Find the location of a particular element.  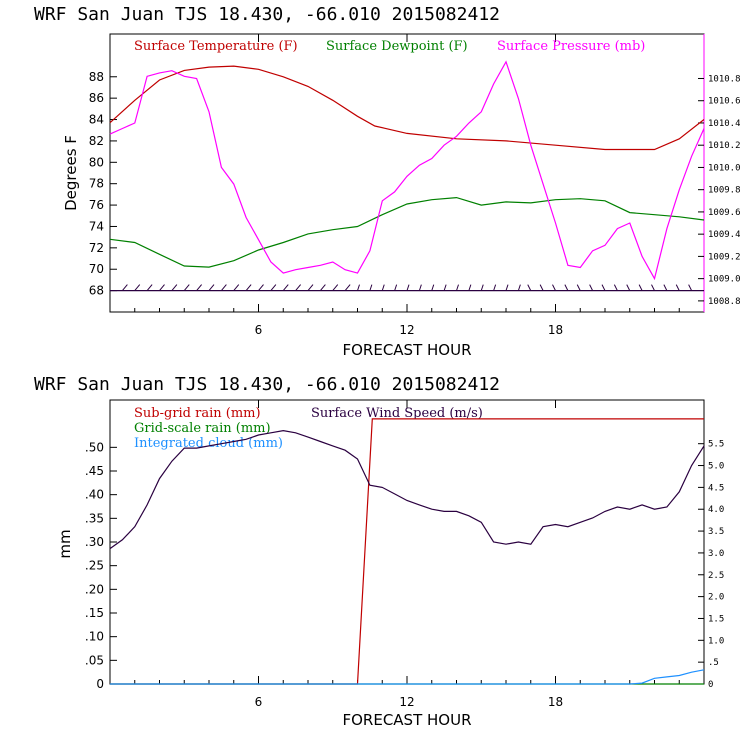

y-tick-label: .50 is located at coordinates (94, 447).